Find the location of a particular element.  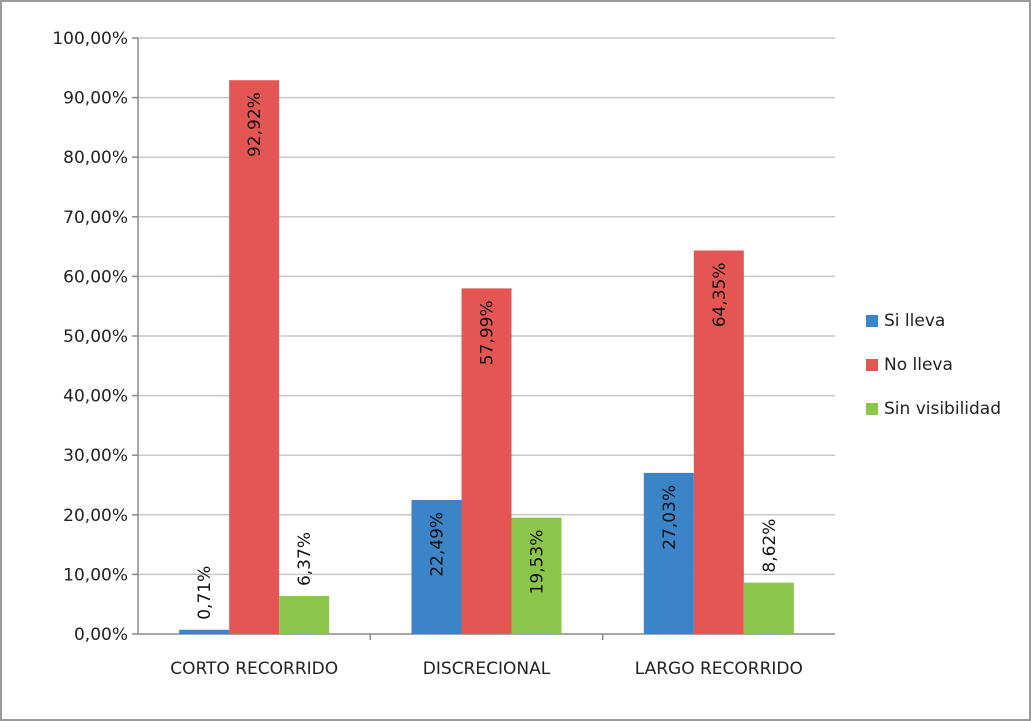

data-label: 64,35% is located at coordinates (720, 294).